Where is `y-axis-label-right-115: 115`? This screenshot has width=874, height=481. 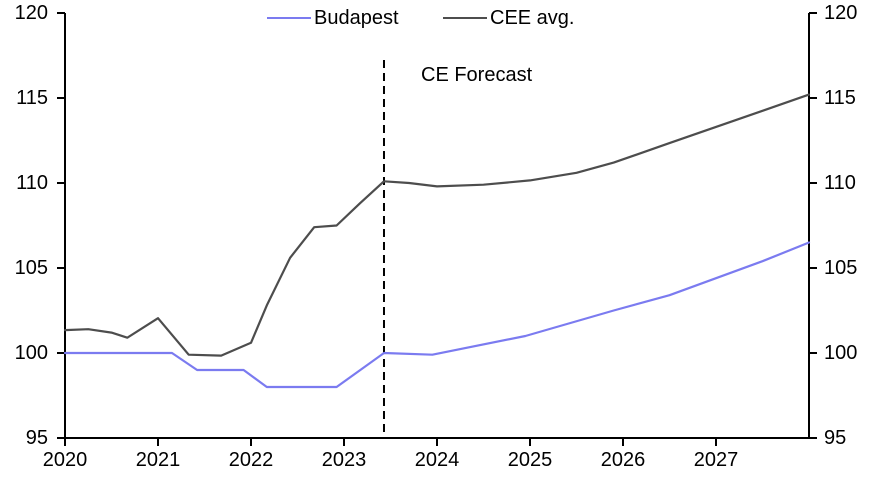
y-axis-label-right-115: 115 is located at coordinates (840, 98).